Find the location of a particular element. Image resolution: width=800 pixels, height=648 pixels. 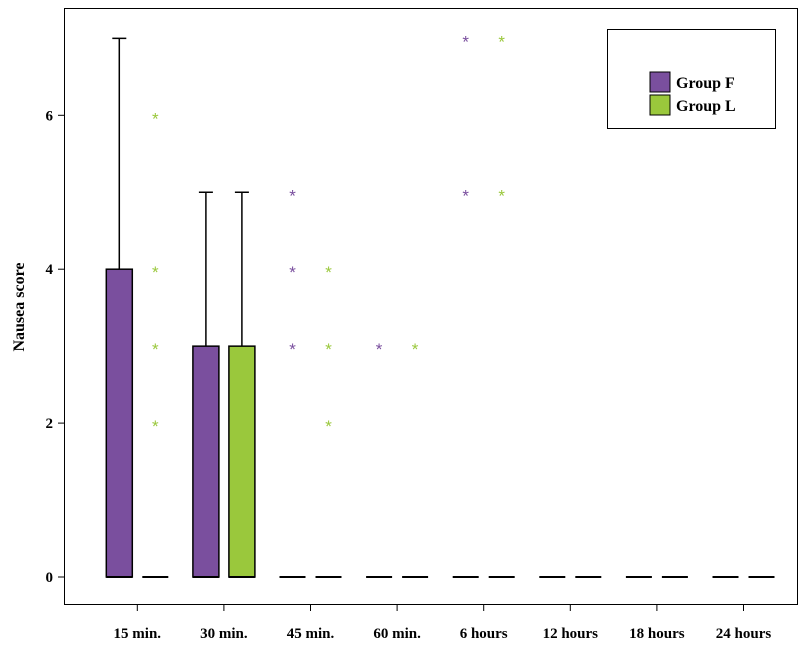

x-tick-label: 15 min. is located at coordinates (138, 634).